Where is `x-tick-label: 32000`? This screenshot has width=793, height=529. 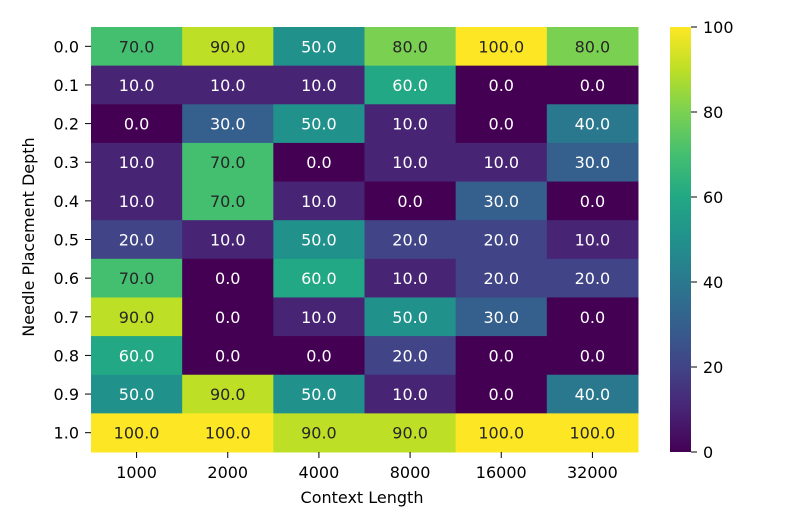 x-tick-label: 32000 is located at coordinates (592, 472).